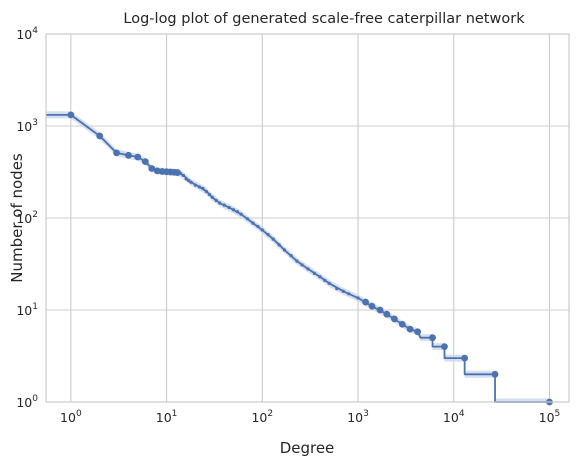  What do you see at coordinates (262, 417) in the screenshot?
I see `x-tick-label: 102` at bounding box center [262, 417].